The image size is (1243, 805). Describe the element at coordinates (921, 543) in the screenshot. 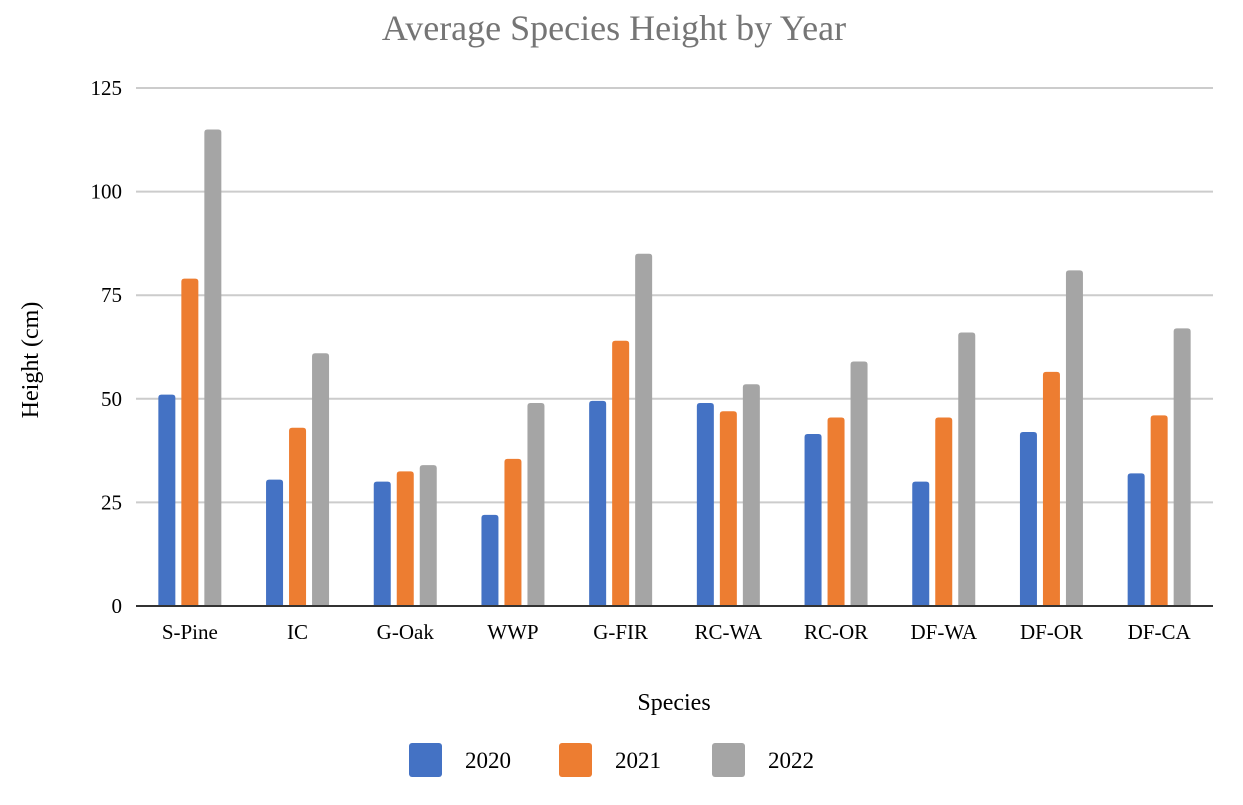

I see `bar-2020-DF-WA` at that location.